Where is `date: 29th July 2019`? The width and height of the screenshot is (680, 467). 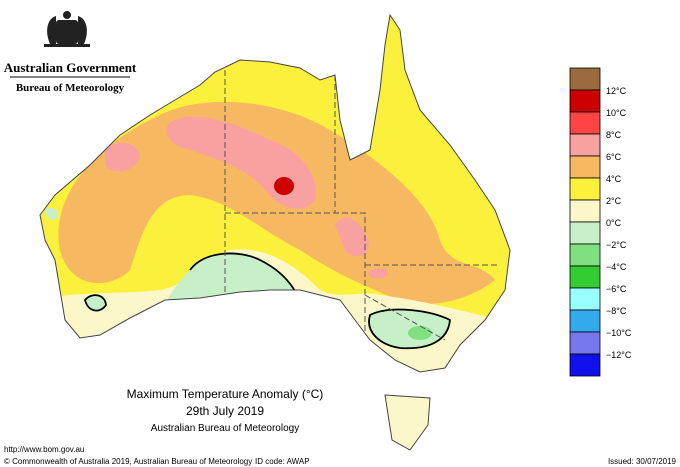
date: 29th July 2019 is located at coordinates (225, 411).